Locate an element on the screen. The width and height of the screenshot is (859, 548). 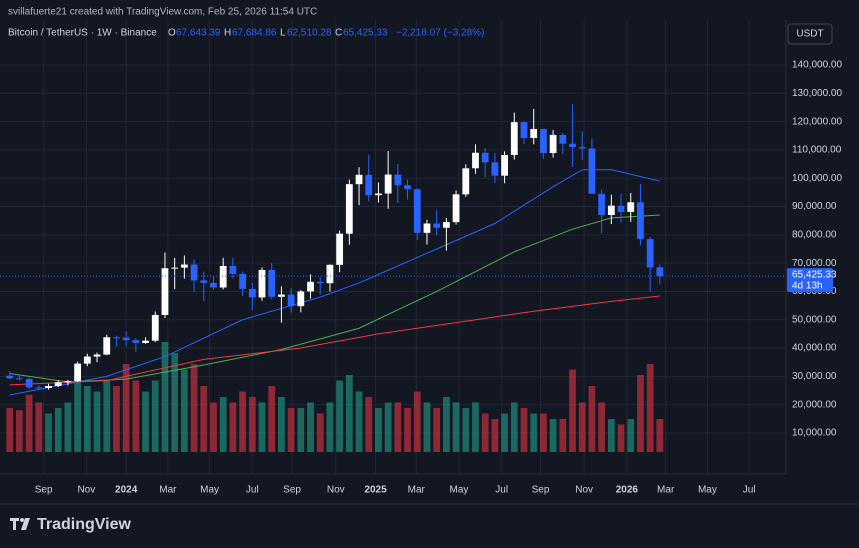
y-tick-label: 120,000.00 is located at coordinates (817, 121).